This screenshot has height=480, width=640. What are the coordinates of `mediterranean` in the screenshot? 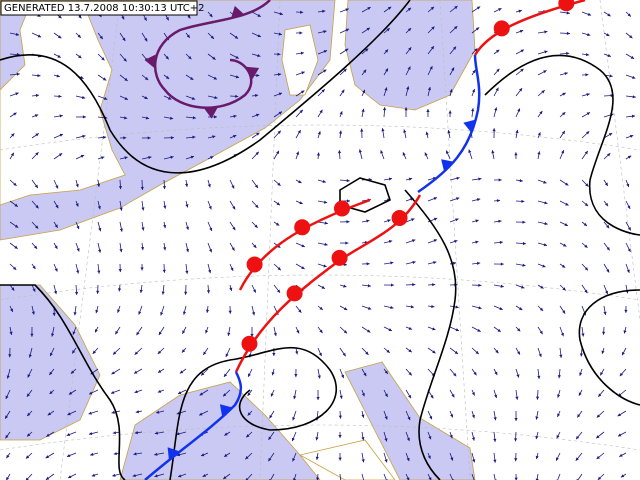 It's located at (220, 430).